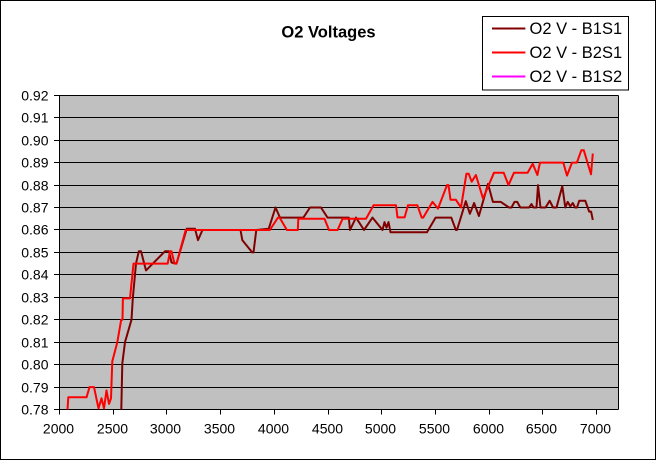 Image resolution: width=656 pixels, height=460 pixels. Describe the element at coordinates (576, 77) in the screenshot. I see `svg-text: O2 V - B1S2` at that location.